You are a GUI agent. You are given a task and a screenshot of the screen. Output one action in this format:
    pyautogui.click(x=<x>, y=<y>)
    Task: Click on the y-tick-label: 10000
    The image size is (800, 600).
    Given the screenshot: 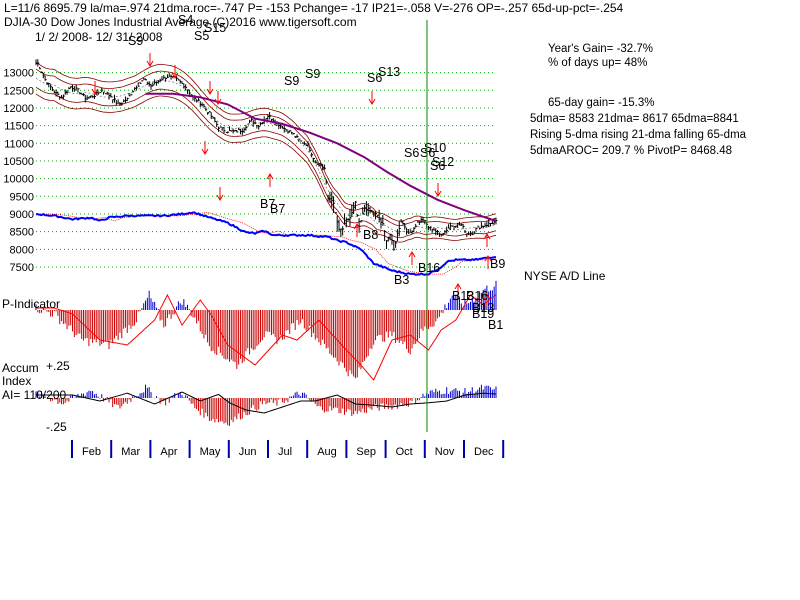 What is the action you would take?
    pyautogui.click(x=18, y=180)
    